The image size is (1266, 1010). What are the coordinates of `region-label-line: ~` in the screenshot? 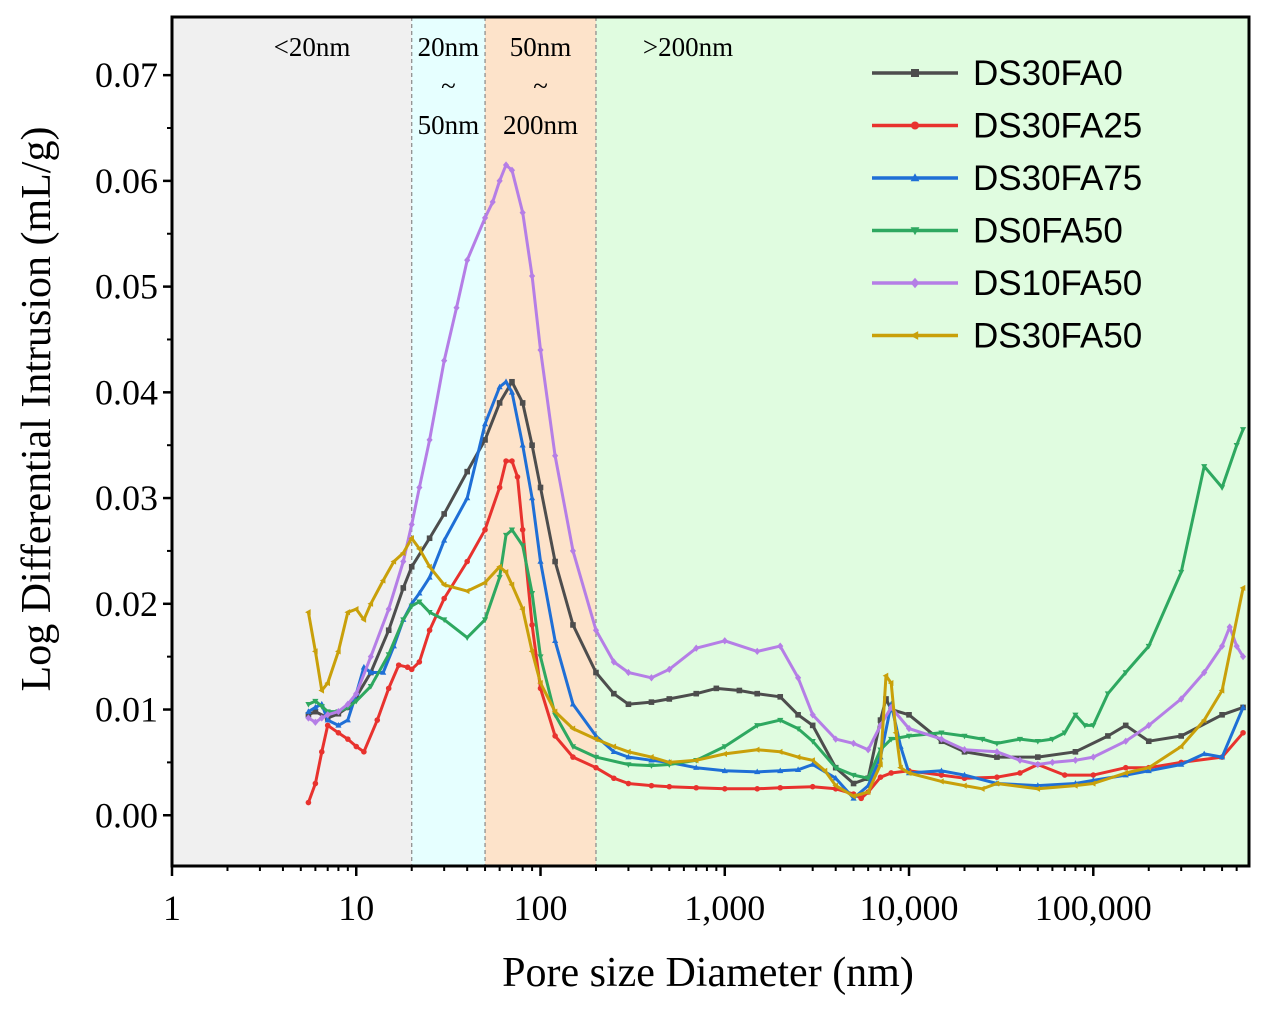 It's located at (540, 86).